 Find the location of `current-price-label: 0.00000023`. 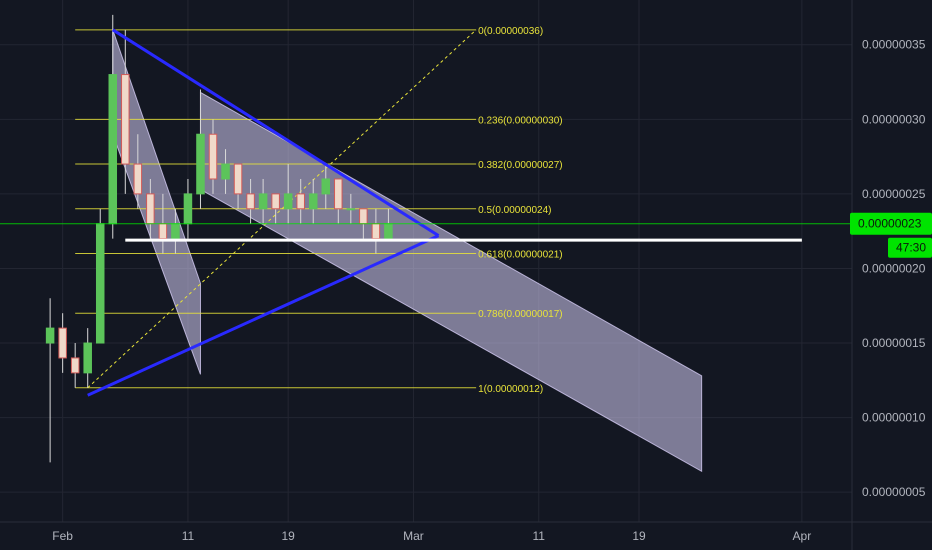

current-price-label: 0.00000023 is located at coordinates (890, 224).